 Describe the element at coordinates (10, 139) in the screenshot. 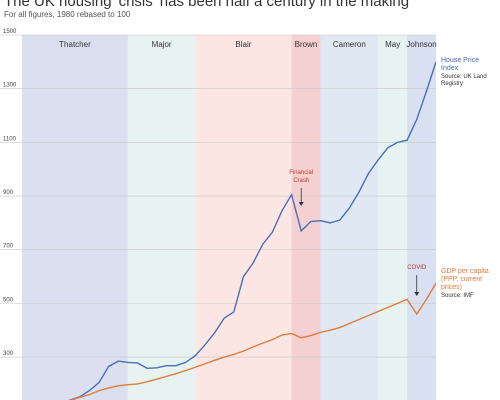

I see `y-tick-label: 1100` at that location.